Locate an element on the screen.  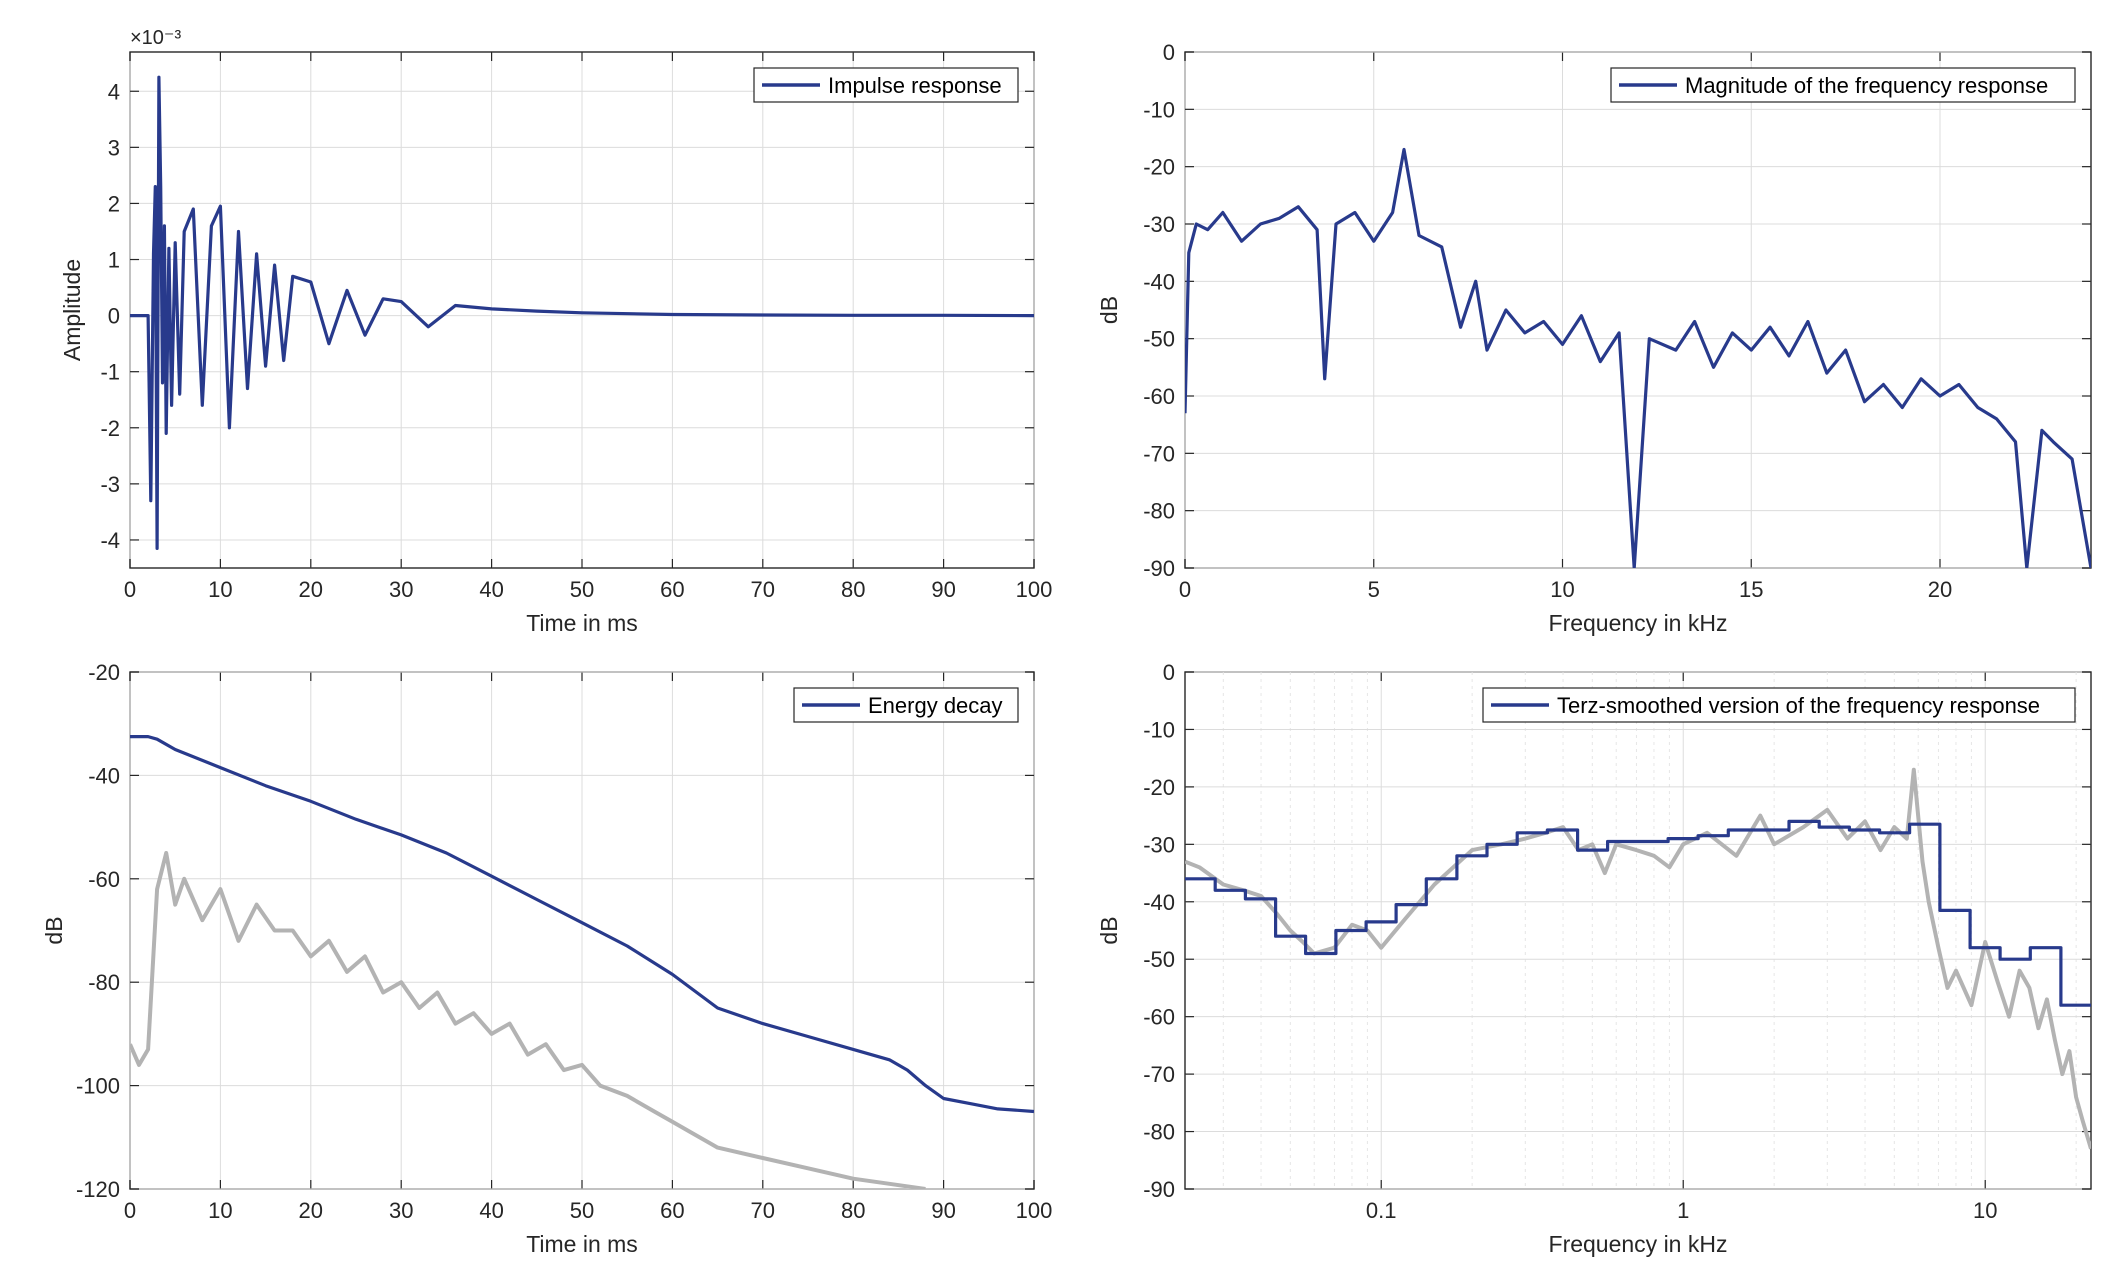
y-tick-label: -1 is located at coordinates (110, 372).